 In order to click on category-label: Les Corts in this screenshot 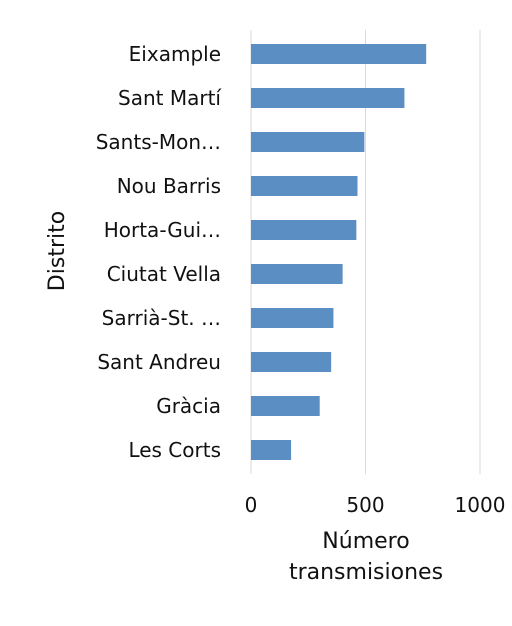, I will do `click(174, 450)`.